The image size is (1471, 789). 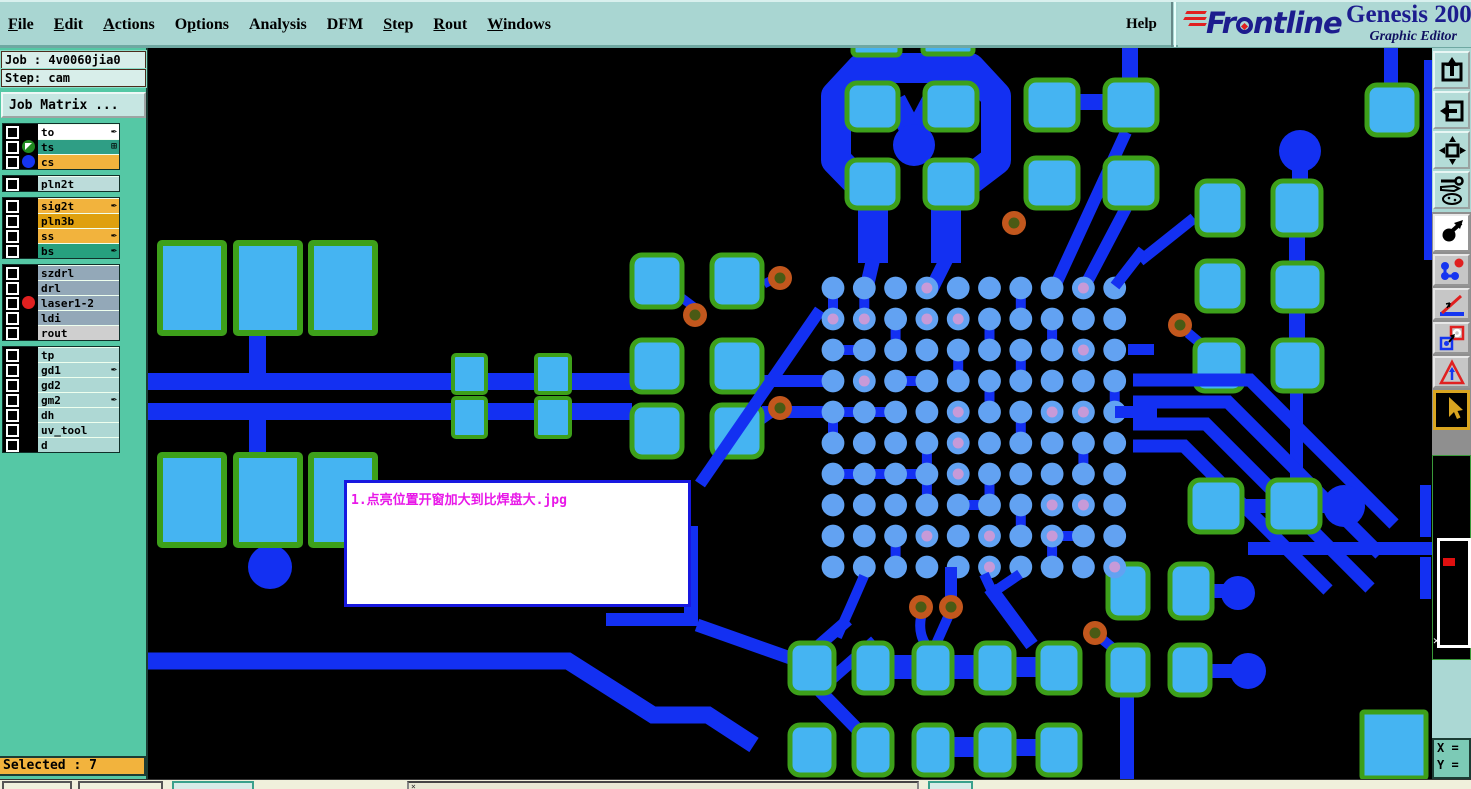 I want to click on pcb-top-ring, so click(x=923, y=171).